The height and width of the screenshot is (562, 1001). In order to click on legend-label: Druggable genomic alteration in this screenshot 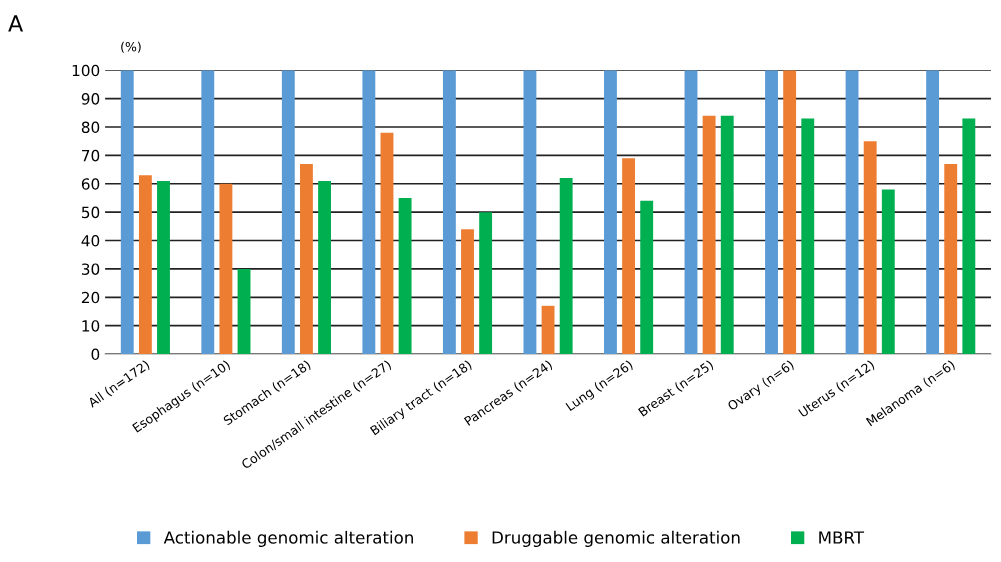, I will do `click(616, 538)`.